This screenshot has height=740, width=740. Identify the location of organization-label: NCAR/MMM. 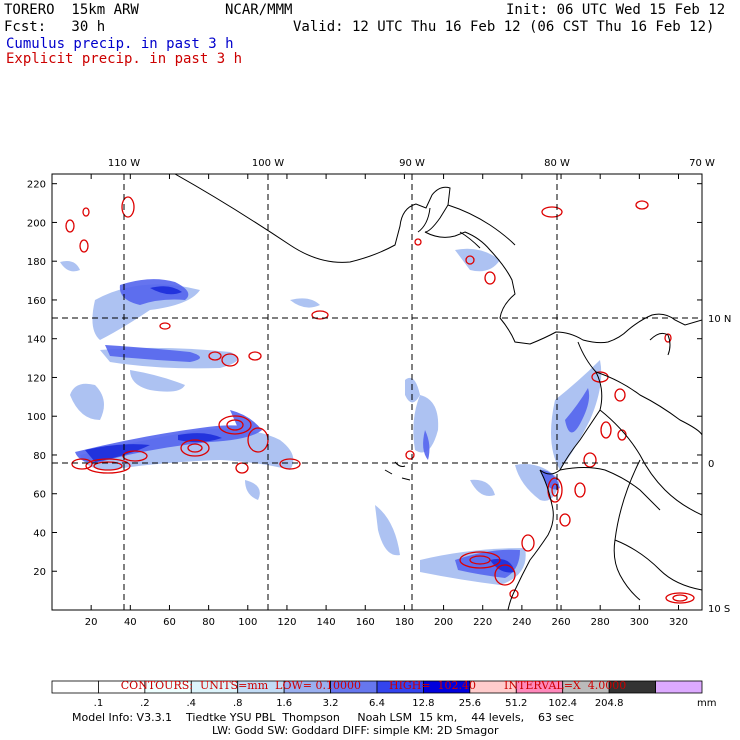
(259, 10).